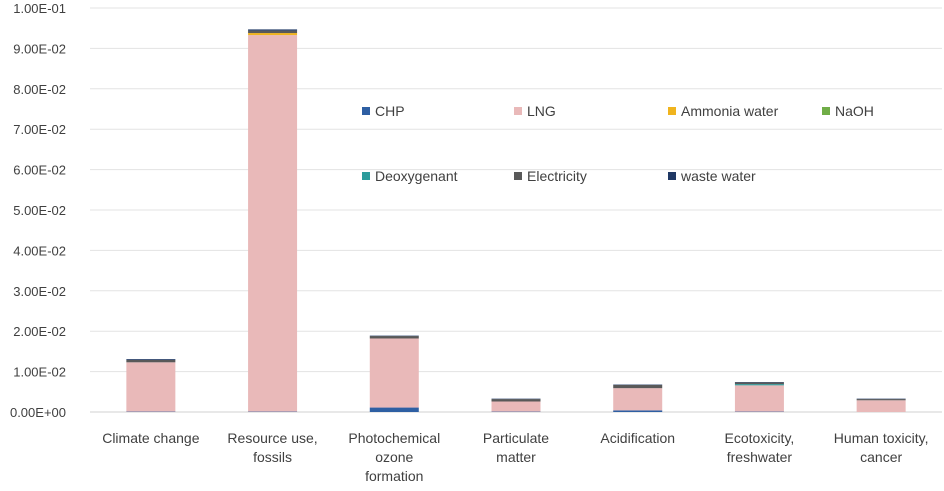 The width and height of the screenshot is (944, 491). I want to click on legend-label: Ammonia water, so click(730, 111).